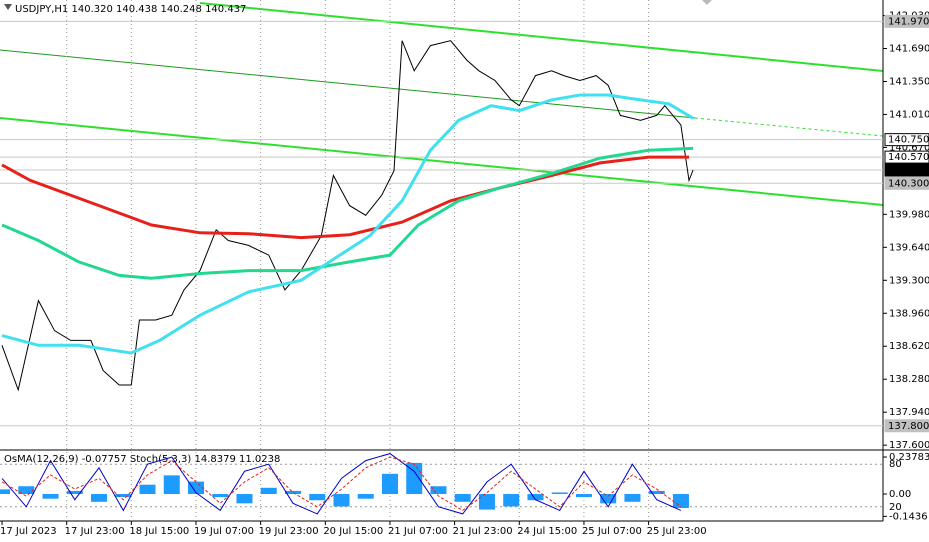 This screenshot has width=929, height=542. Describe the element at coordinates (707, 2) in the screenshot. I see `shift-marker` at that location.